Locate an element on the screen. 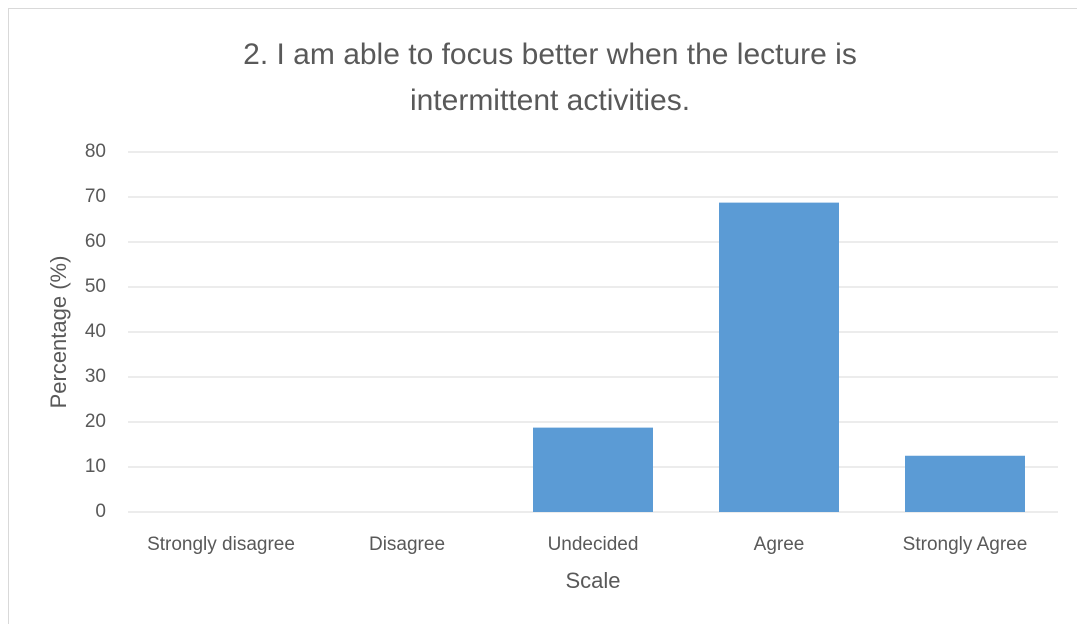 The width and height of the screenshot is (1077, 624). y-tick-label: 60 is located at coordinates (95, 241).